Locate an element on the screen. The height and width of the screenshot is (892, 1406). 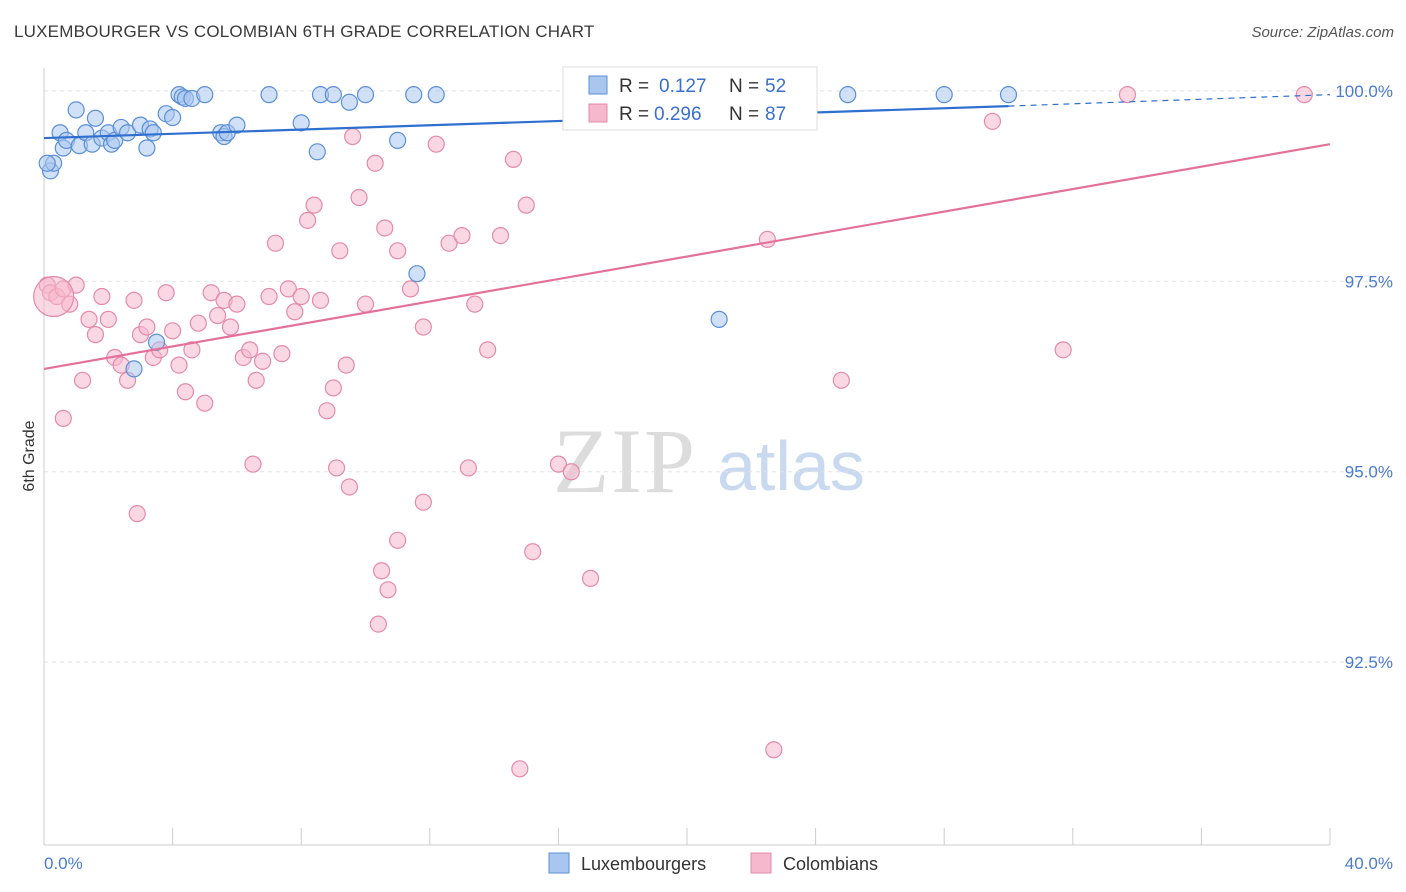
y-tick-label: 97.5% is located at coordinates (1369, 281).